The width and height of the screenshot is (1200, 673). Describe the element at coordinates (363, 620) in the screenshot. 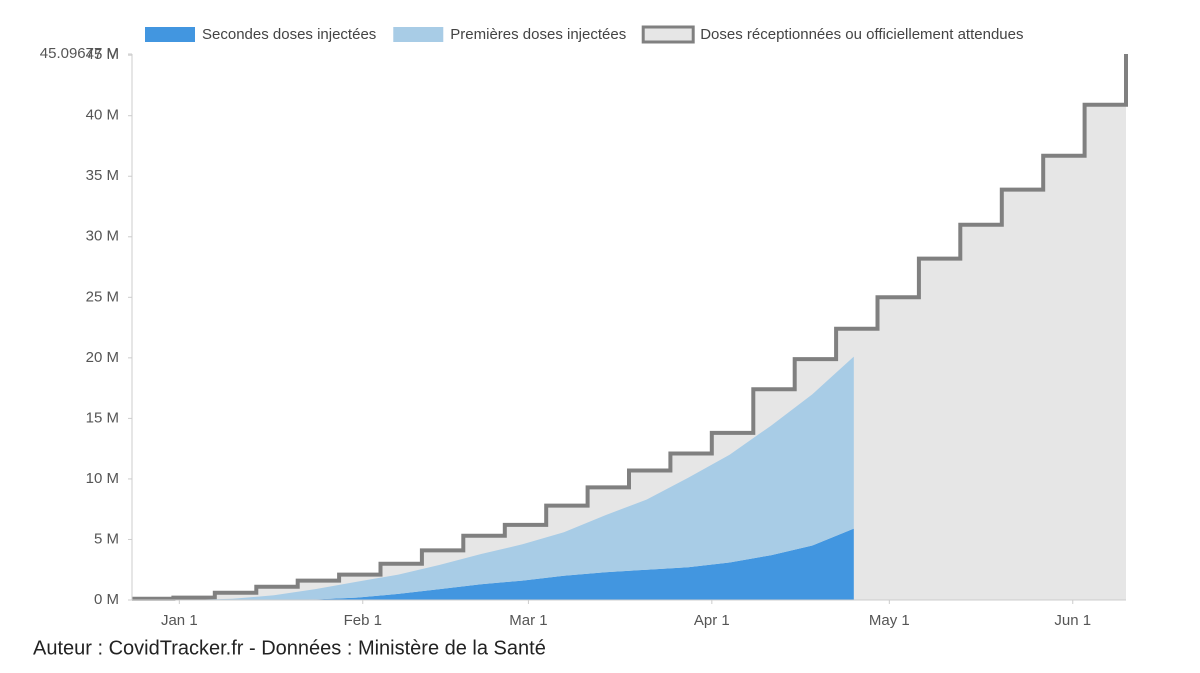

I see `x-tick-label: Feb 1` at that location.